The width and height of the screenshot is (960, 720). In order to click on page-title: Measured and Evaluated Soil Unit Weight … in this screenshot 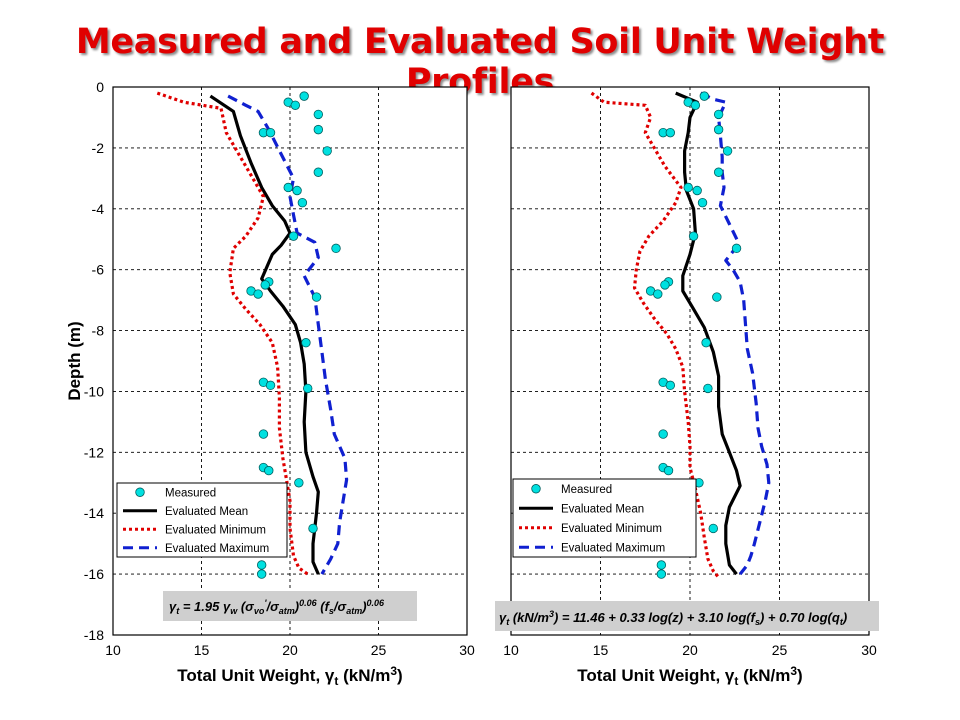, I will do `click(480, 62)`.